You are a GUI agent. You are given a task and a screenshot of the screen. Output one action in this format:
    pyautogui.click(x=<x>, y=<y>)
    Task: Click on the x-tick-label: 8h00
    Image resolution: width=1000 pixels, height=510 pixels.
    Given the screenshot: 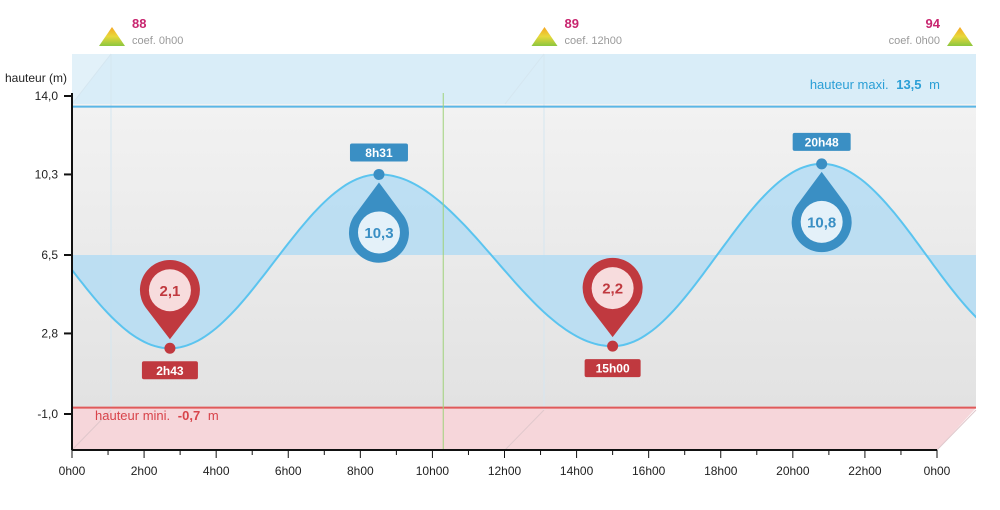 What is the action you would take?
    pyautogui.click(x=360, y=471)
    